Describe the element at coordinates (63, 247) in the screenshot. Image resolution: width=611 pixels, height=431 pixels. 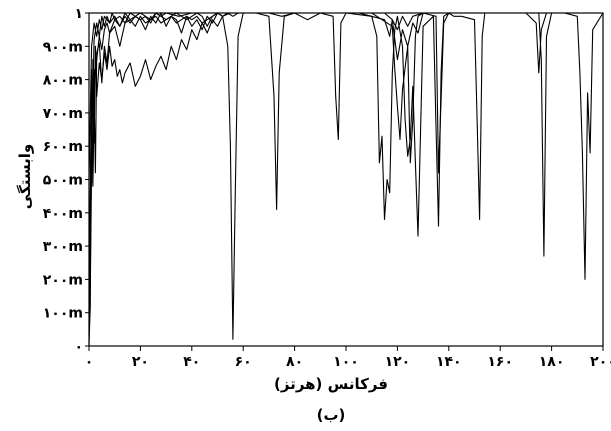
I see `y-tick-label: ۳۰۰m` at that location.